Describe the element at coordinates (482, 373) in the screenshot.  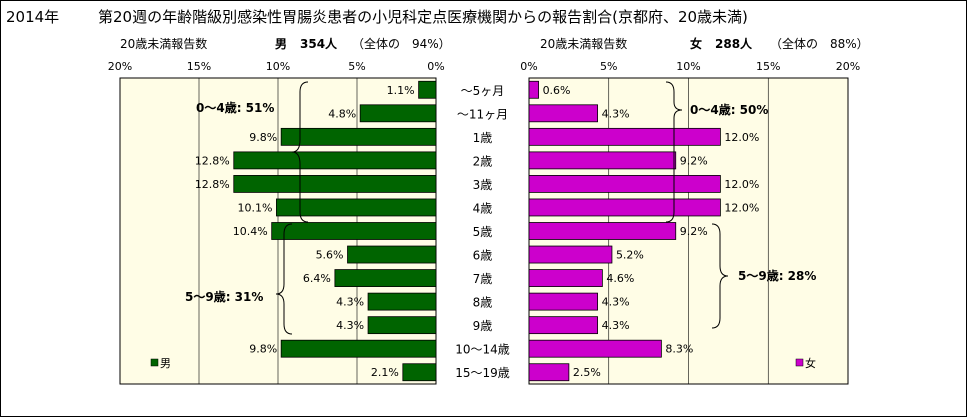
I see `category-label: 15～19歳` at that location.